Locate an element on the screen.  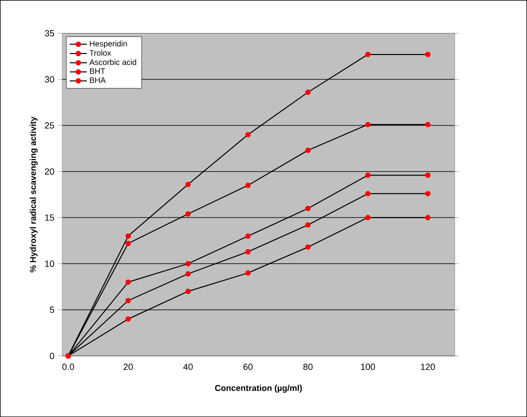
y-tick-label: 5 is located at coordinates (52, 309).